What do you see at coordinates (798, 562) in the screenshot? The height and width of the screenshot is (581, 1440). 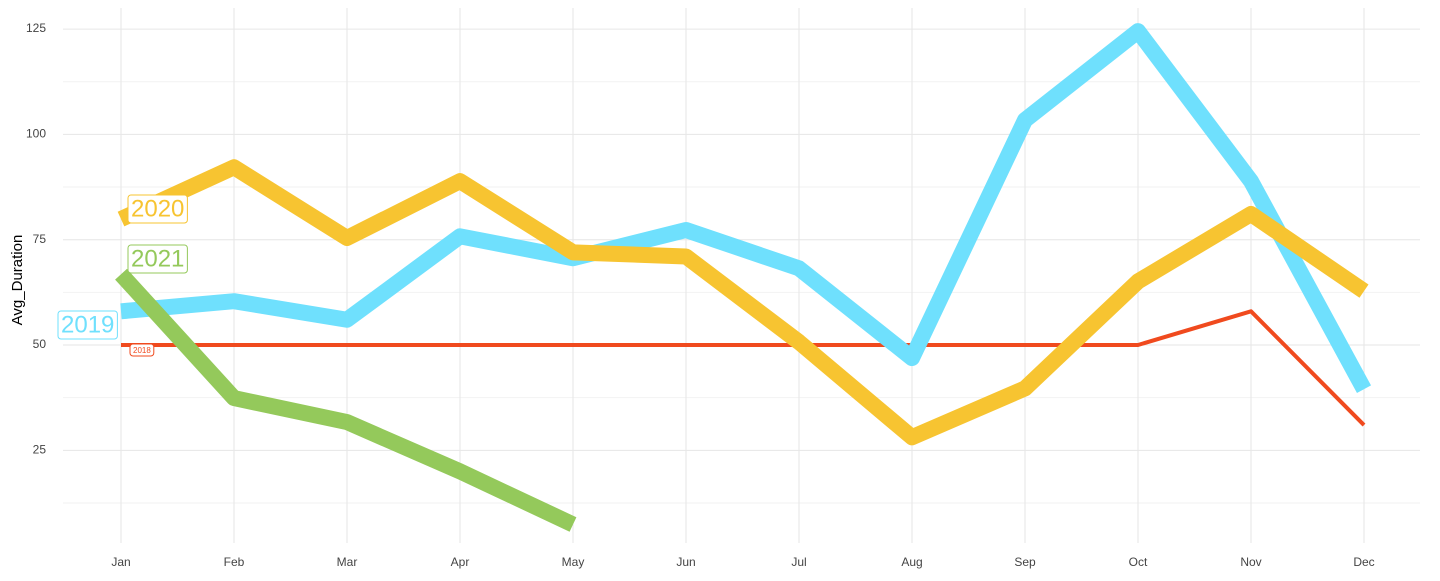 I see `x-tick-label: Jul` at bounding box center [798, 562].